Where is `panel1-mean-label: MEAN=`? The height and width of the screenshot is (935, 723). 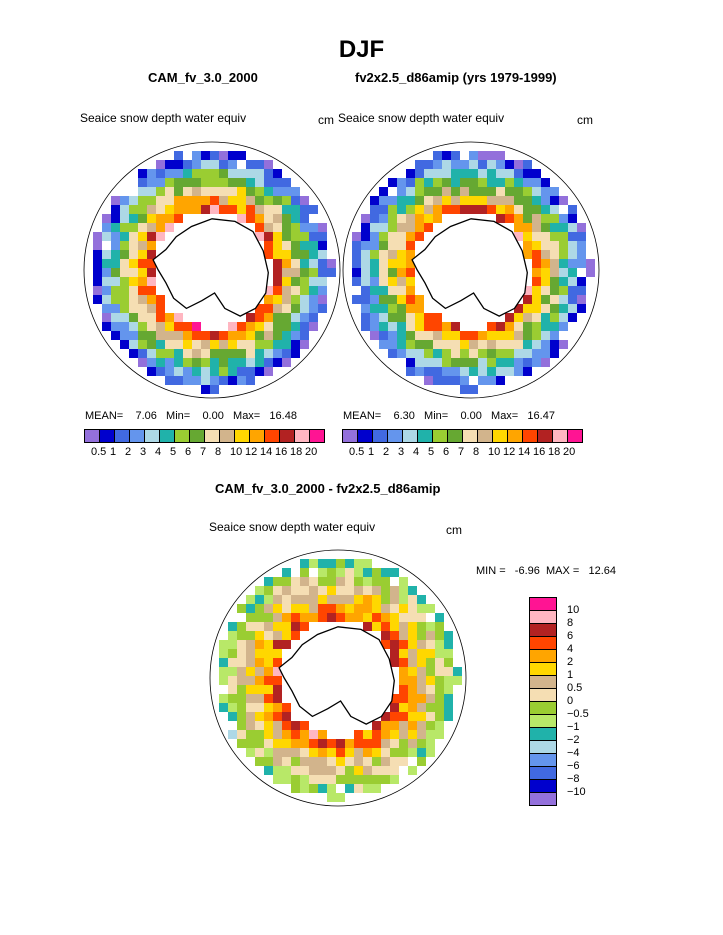
panel1-mean-label: MEAN= is located at coordinates (104, 416).